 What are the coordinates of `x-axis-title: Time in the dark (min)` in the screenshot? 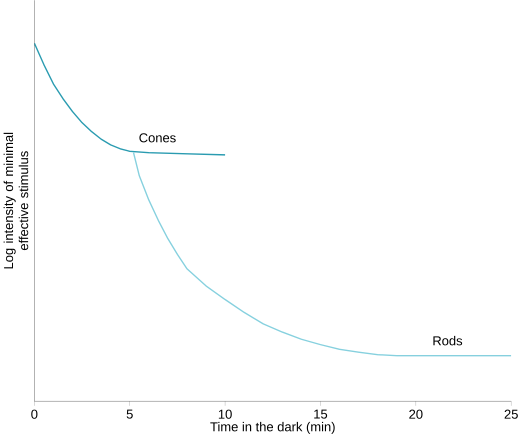 It's located at (272, 428).